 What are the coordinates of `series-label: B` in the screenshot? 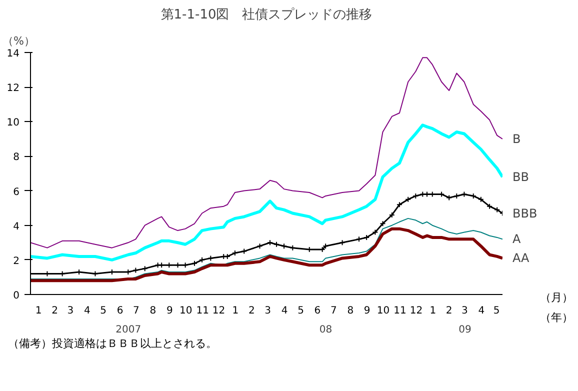 It's located at (516, 139).